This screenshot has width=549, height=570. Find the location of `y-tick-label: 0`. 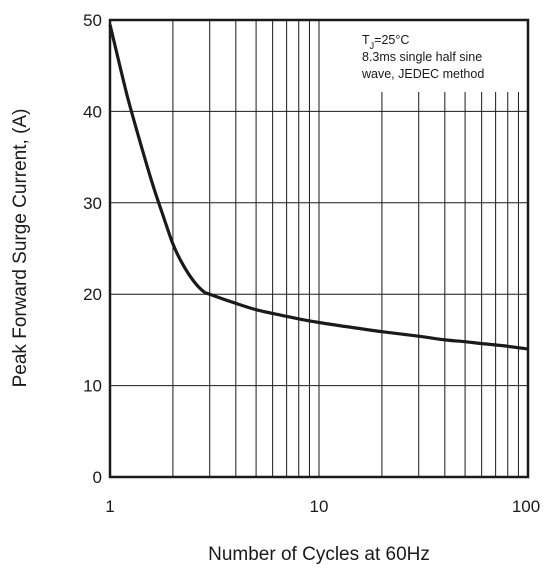

y-tick-label: 0 is located at coordinates (97, 477).